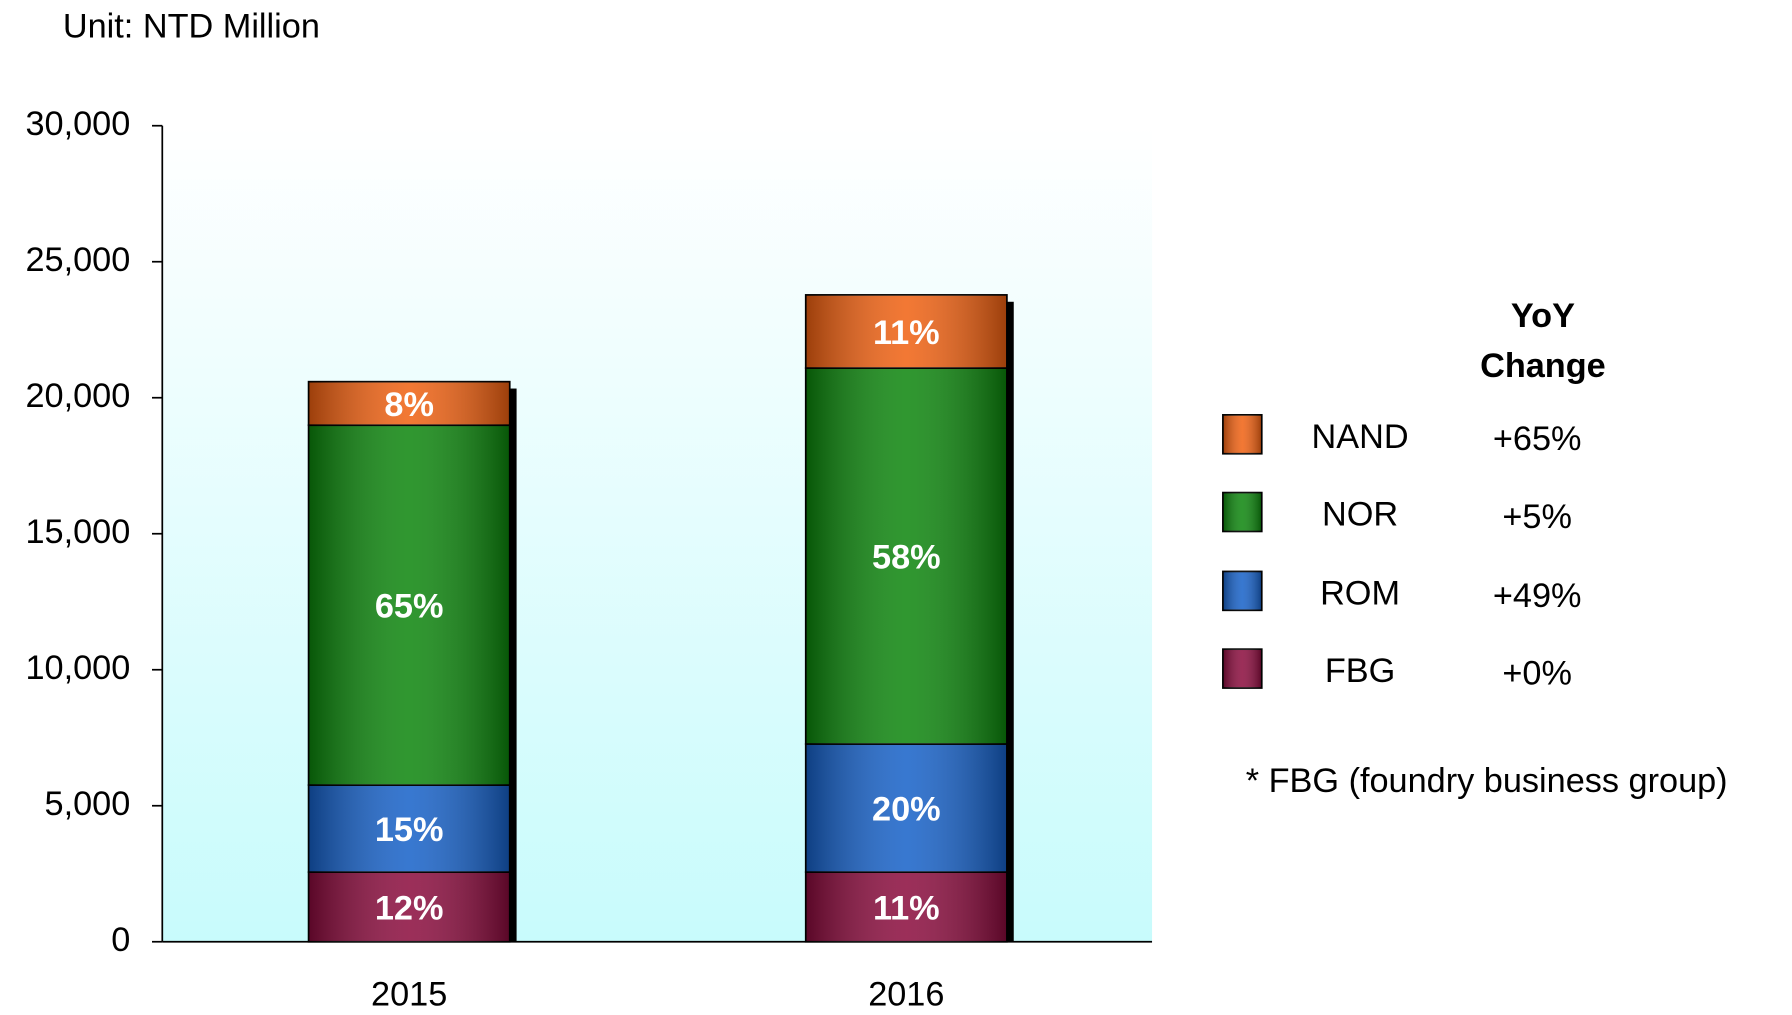  What do you see at coordinates (77, 124) in the screenshot?
I see `y-tick-label: 30,000` at bounding box center [77, 124].